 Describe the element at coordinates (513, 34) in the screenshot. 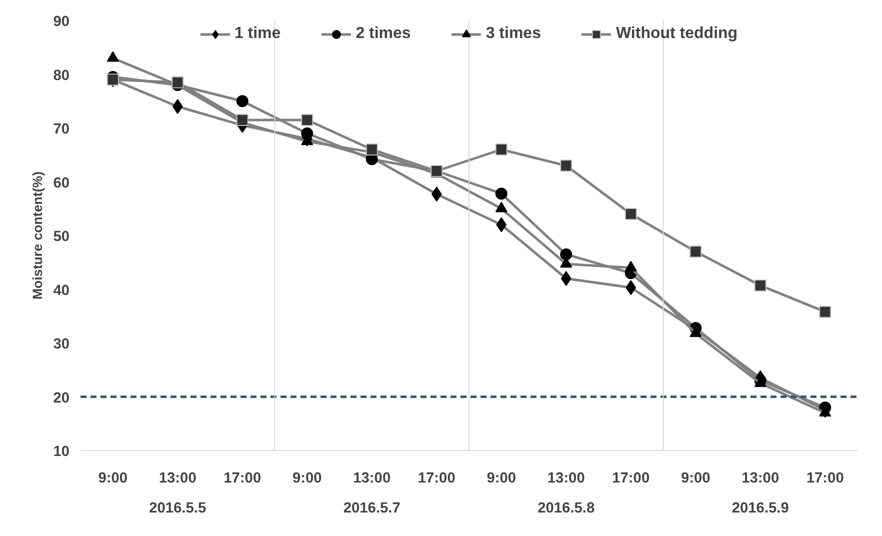

I see `legend-label: 3 times` at that location.